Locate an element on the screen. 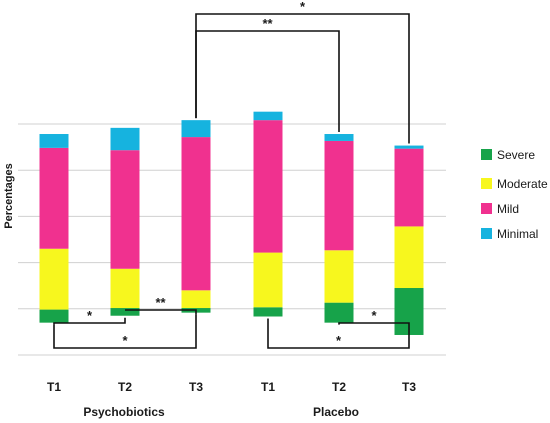  group-labels: Psychobiotics Placebo is located at coordinates (221, 412).